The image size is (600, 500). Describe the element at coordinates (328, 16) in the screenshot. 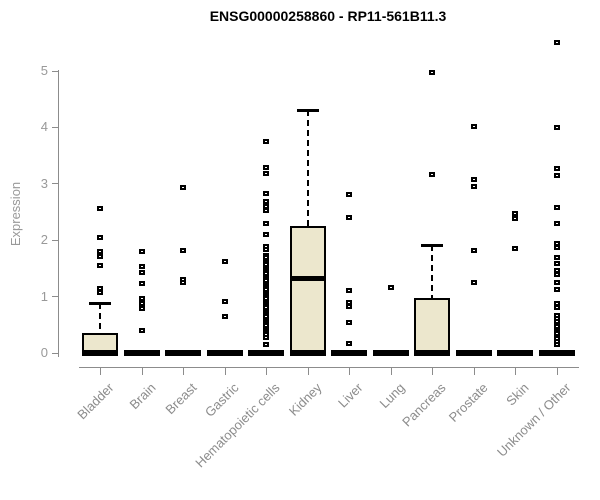

I see `chart-title: ENSG00000258860 - RP11-561B11.3` at that location.